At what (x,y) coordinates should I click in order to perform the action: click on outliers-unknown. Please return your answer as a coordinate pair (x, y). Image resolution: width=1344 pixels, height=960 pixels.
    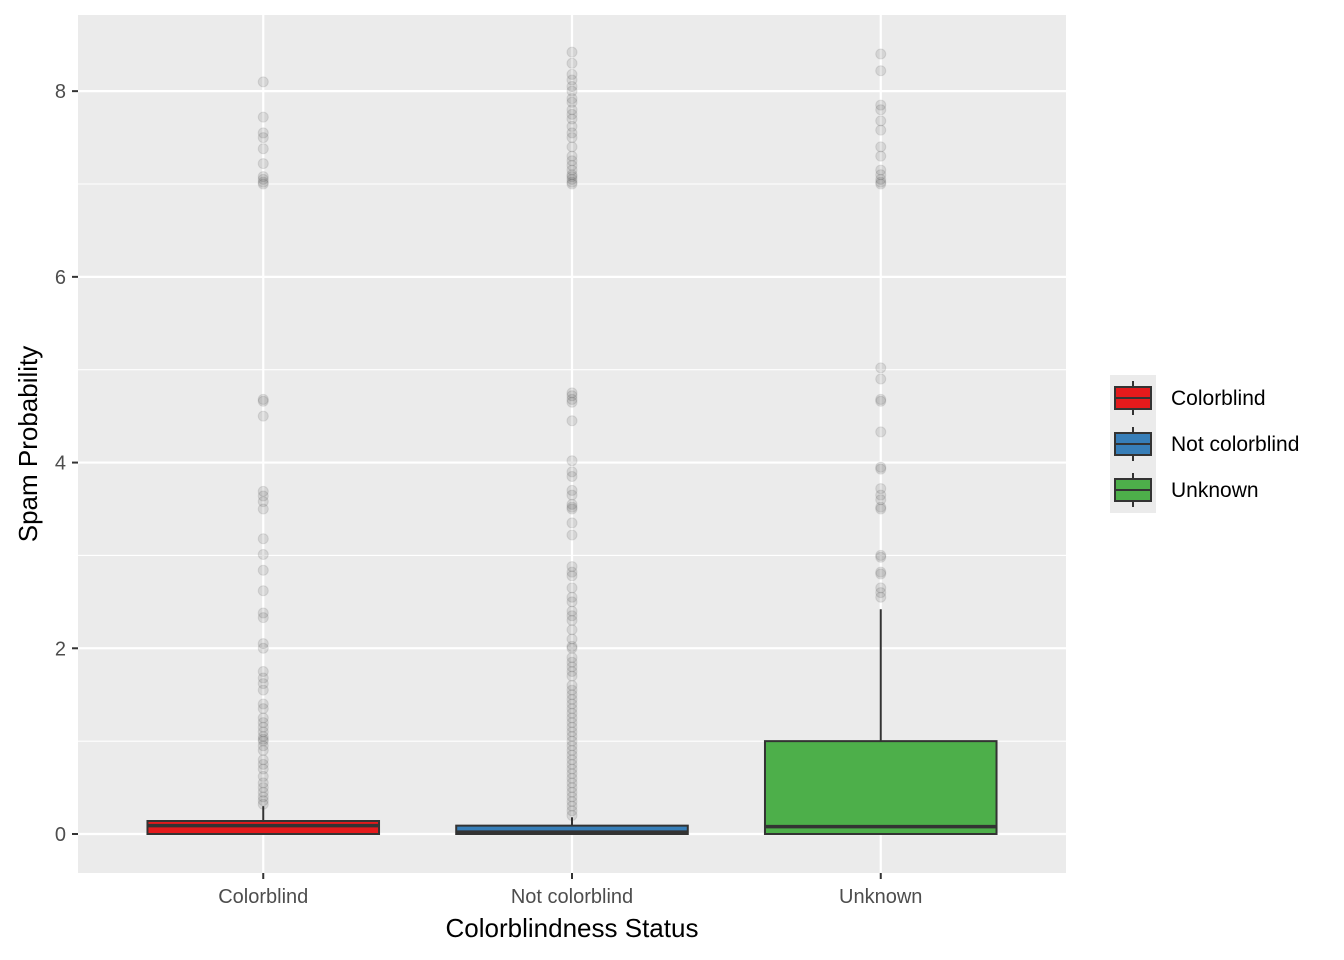
    Looking at the image, I should click on (881, 325).